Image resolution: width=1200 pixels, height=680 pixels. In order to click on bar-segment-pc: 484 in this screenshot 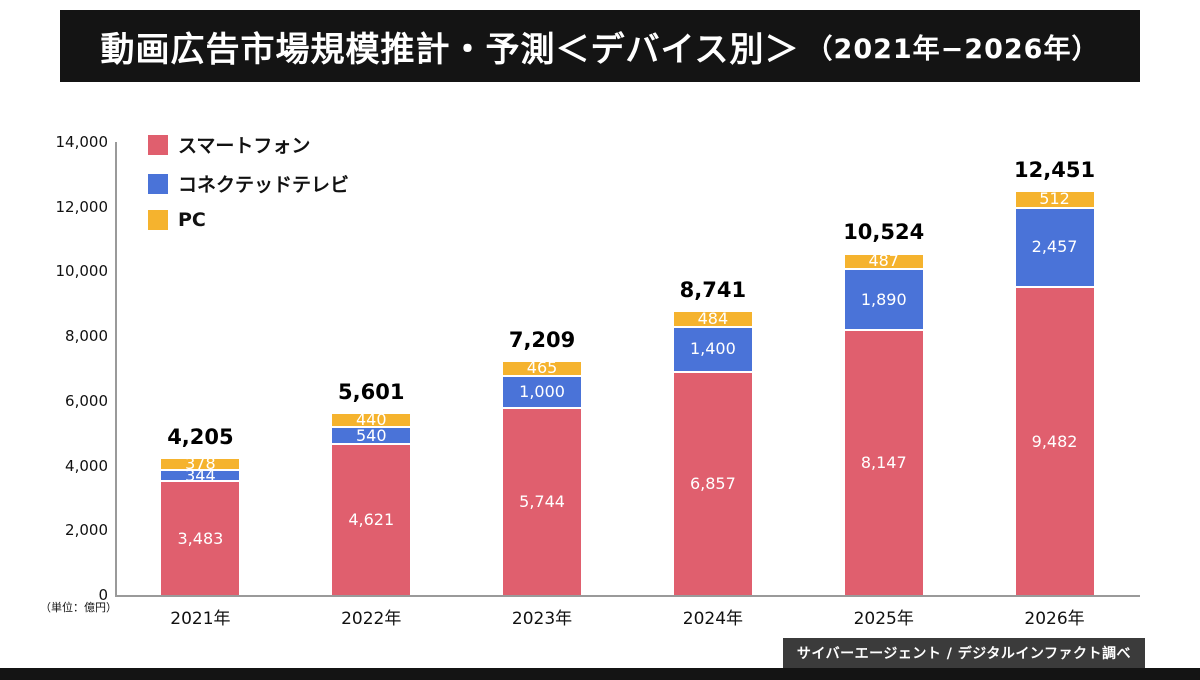, I will do `click(712, 319)`.